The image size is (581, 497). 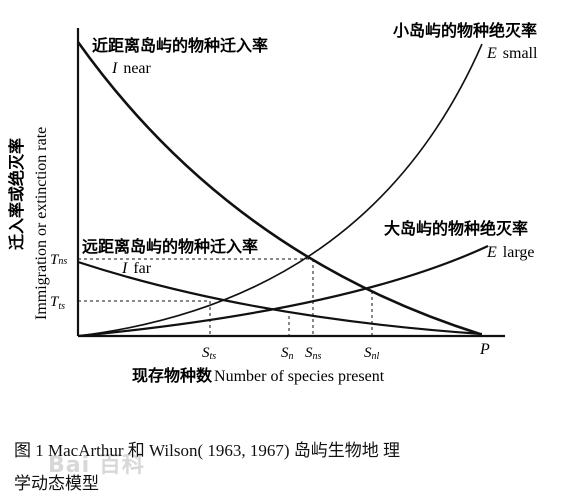 I want to click on label-e-small-cn: 小岛屿的物种绝灭率, so click(x=465, y=30).